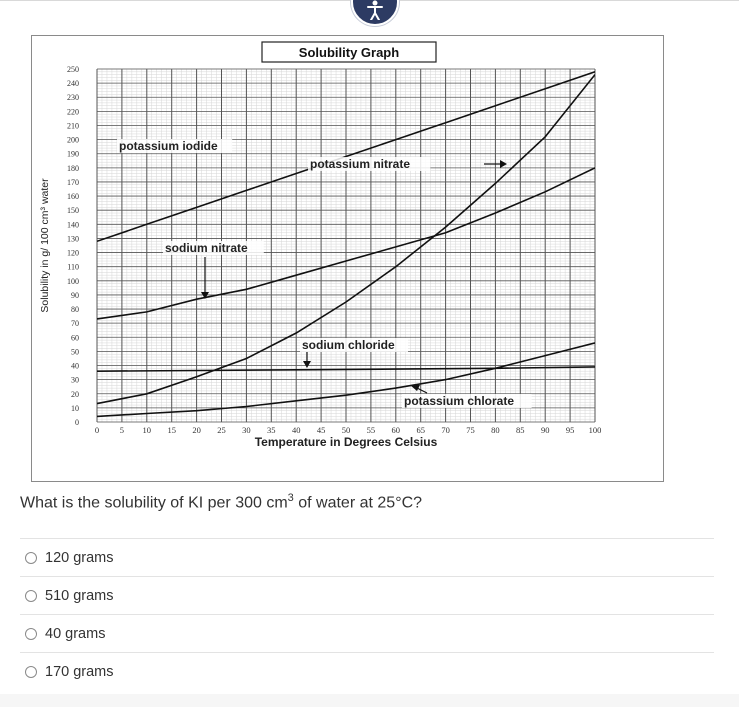  I want to click on label-potassium-chlorate: potassium chlorate, so click(459, 401).